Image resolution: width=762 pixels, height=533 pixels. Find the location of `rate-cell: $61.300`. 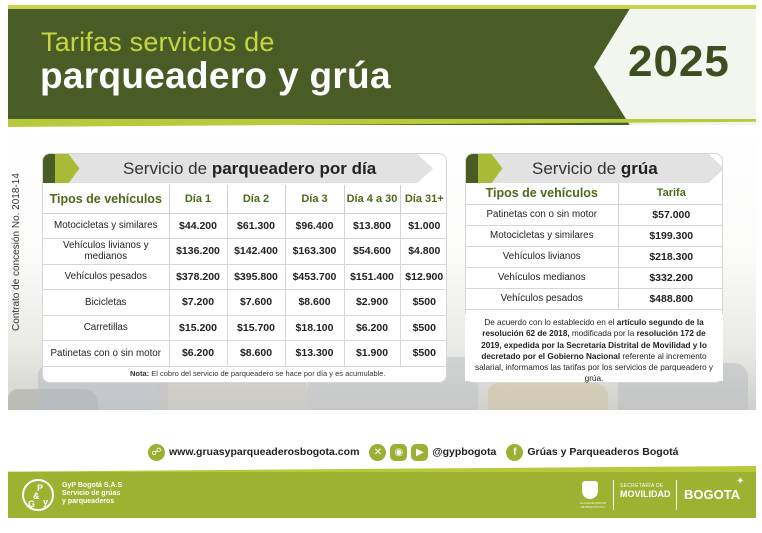

rate-cell: $61.300 is located at coordinates (255, 226).